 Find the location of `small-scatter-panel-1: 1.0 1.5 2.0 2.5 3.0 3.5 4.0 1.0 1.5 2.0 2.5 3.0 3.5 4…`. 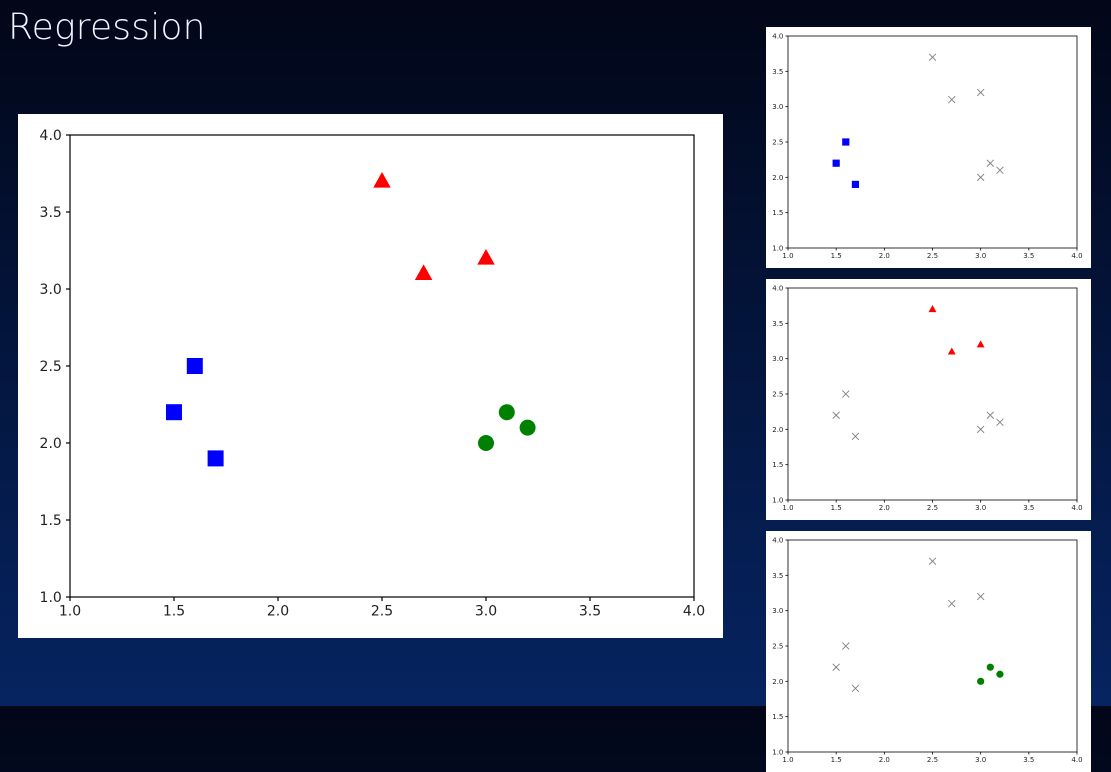

small-scatter-panel-1: 1.0 1.5 2.0 2.5 3.0 3.5 4.0 1.0 1.5 2.0 2.5 3.0 3.5 4… is located at coordinates (928, 147).